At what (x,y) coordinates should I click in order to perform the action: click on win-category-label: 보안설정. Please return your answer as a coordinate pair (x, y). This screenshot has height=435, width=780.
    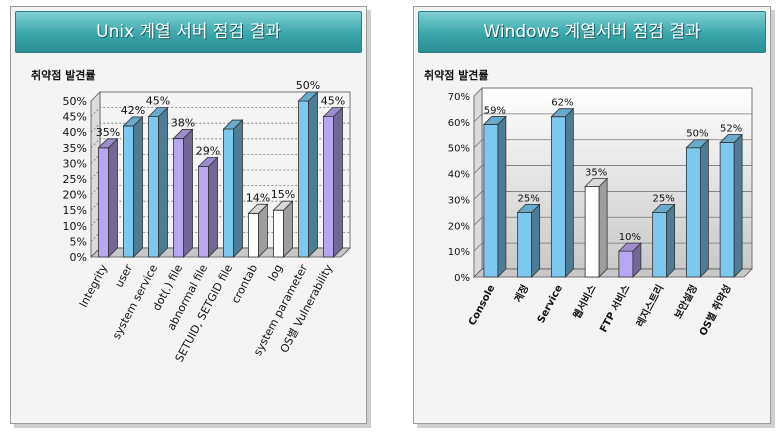
    Looking at the image, I should click on (685, 301).